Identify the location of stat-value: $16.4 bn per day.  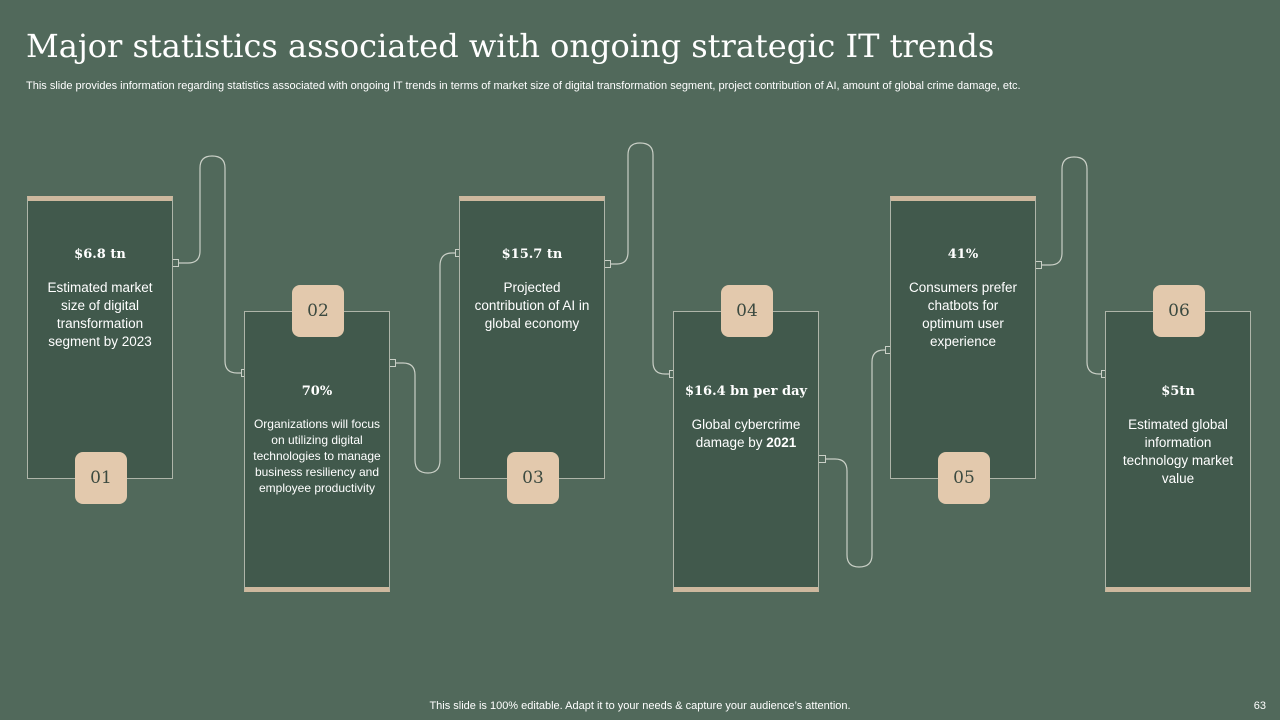
(746, 391).